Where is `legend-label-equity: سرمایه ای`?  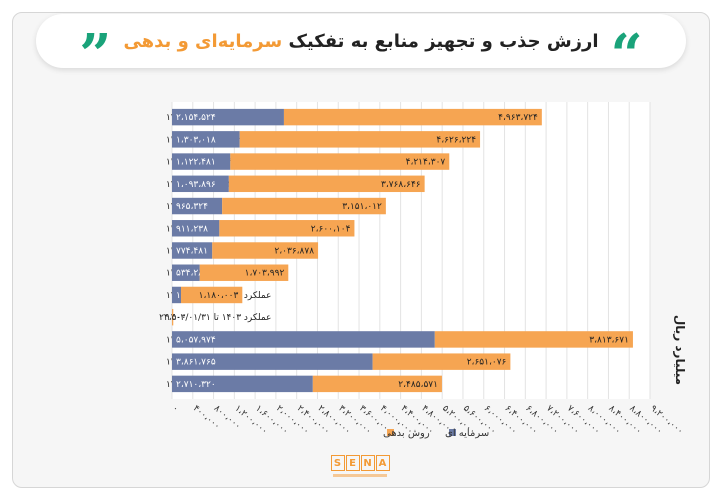 legend-label-equity: سرمایه ای is located at coordinates (467, 433).